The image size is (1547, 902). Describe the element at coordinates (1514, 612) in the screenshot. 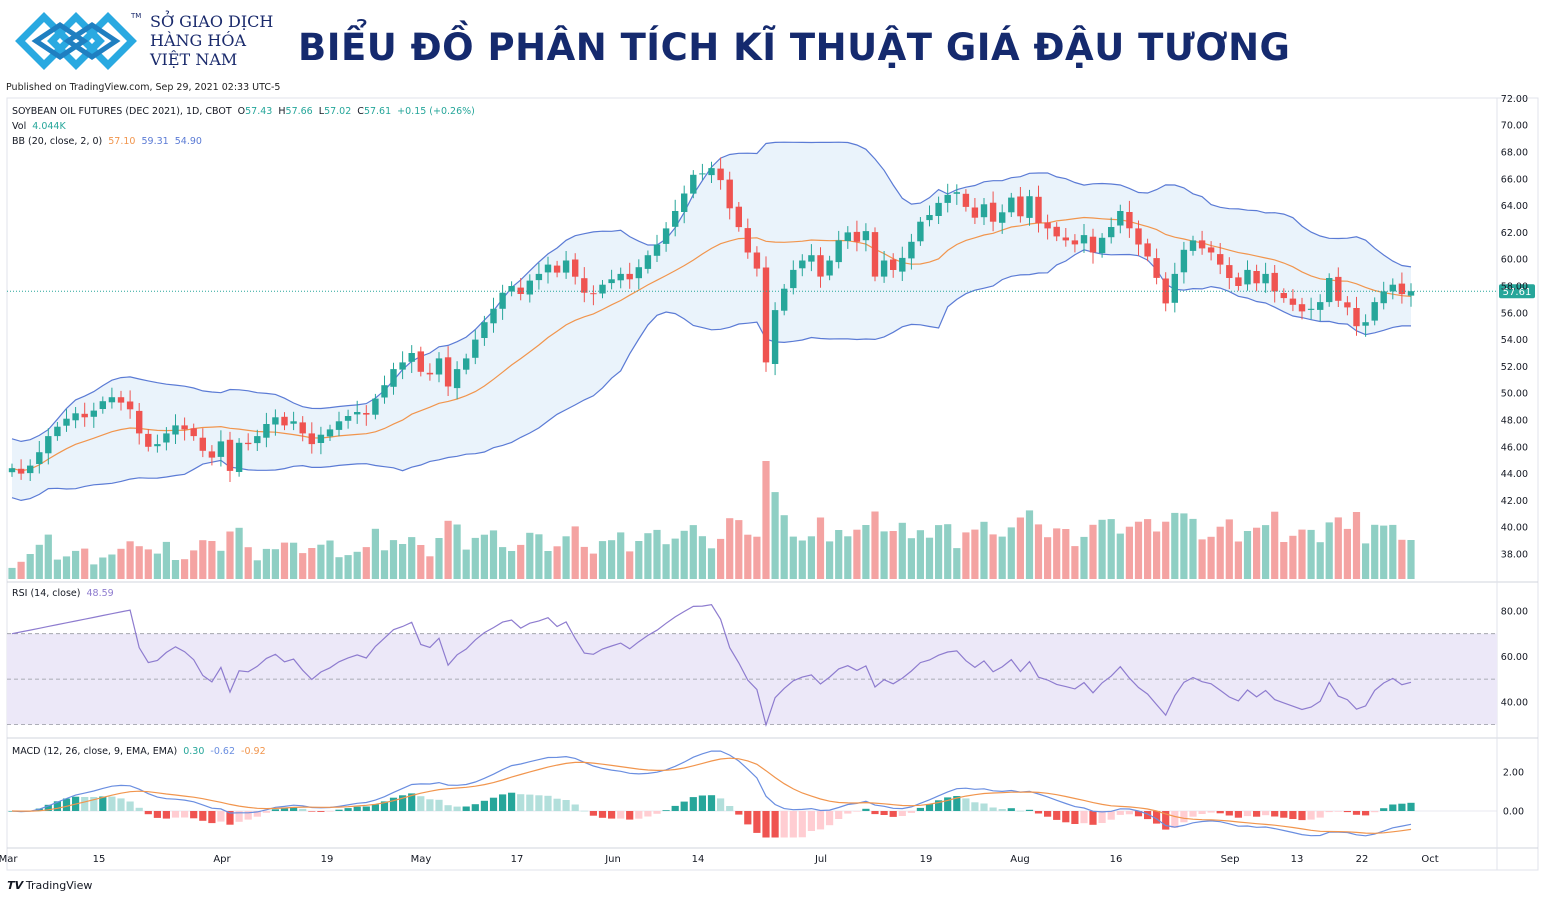

I see `rsi-tick-label: 80.00` at that location.